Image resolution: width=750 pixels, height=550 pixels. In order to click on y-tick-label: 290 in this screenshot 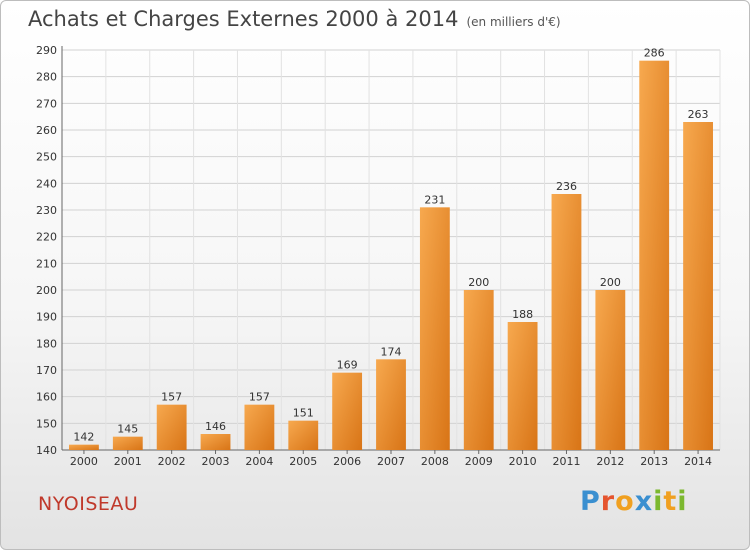, I will do `click(46, 50)`.